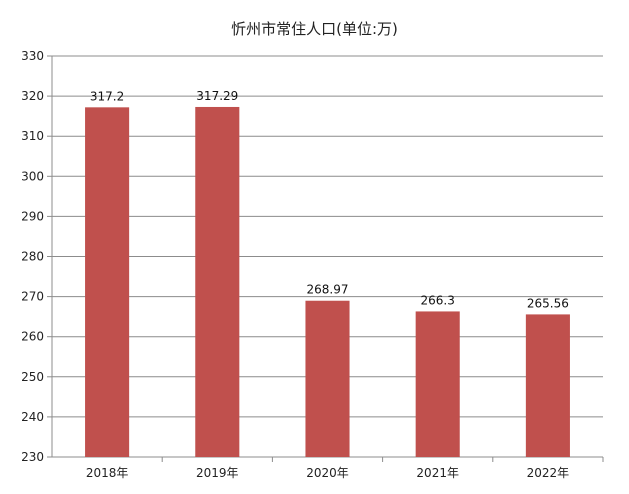 The height and width of the screenshot is (494, 629). What do you see at coordinates (438, 300) in the screenshot?
I see `data-label: 266.3` at bounding box center [438, 300].